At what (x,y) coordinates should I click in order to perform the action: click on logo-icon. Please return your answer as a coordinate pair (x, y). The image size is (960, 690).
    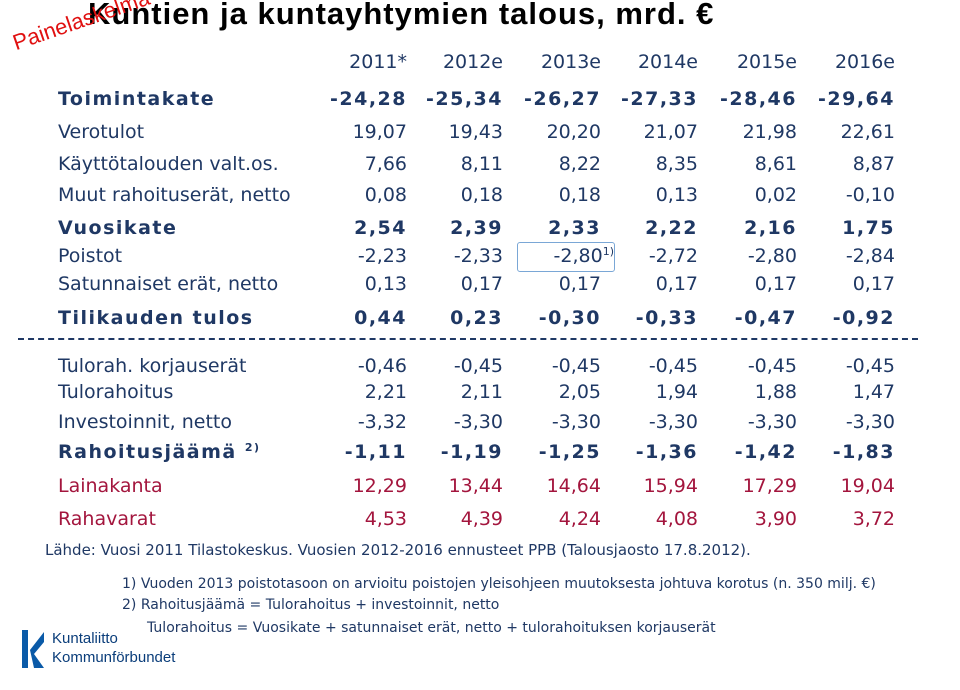
    Looking at the image, I should click on (33, 649).